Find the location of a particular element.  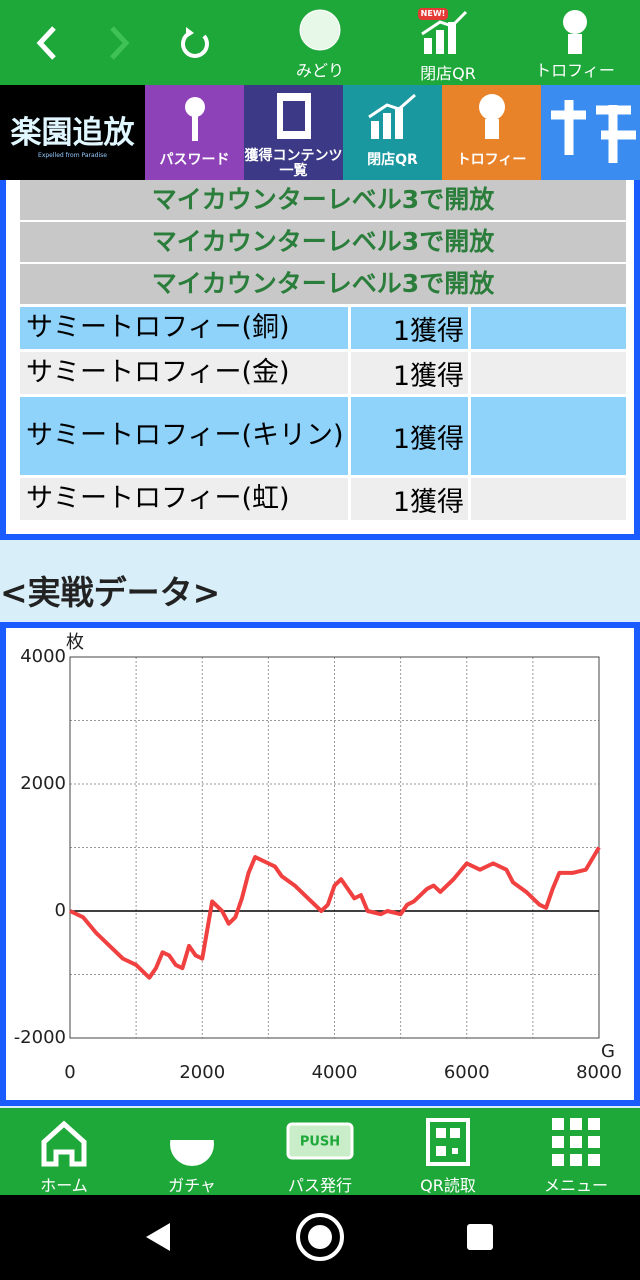

logo-text: 楽園追放 is located at coordinates (72, 133).